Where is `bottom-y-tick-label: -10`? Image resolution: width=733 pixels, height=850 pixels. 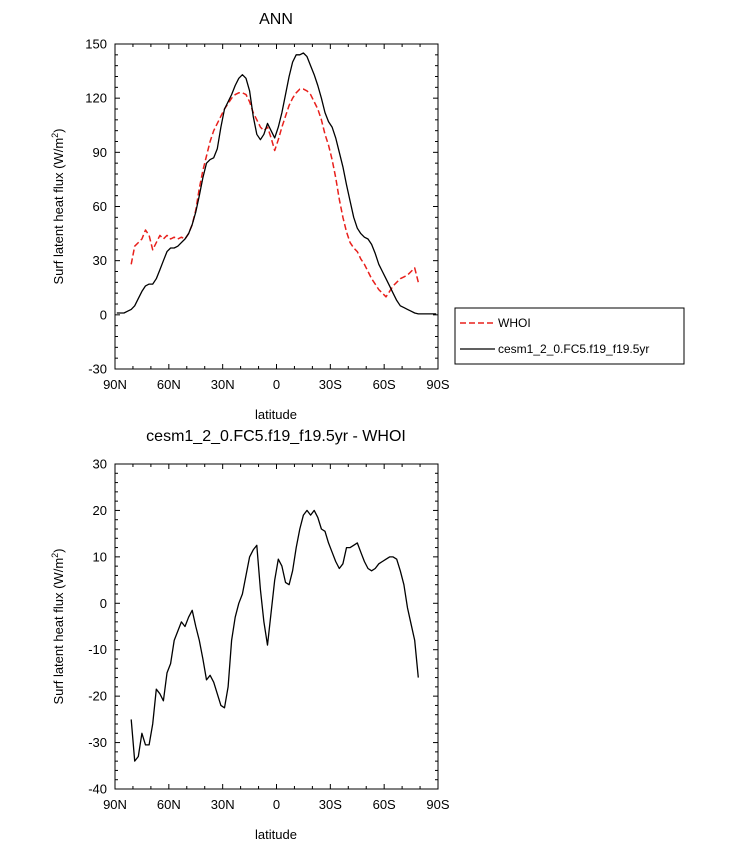 bottom-y-tick-label: -10 is located at coordinates (97, 649).